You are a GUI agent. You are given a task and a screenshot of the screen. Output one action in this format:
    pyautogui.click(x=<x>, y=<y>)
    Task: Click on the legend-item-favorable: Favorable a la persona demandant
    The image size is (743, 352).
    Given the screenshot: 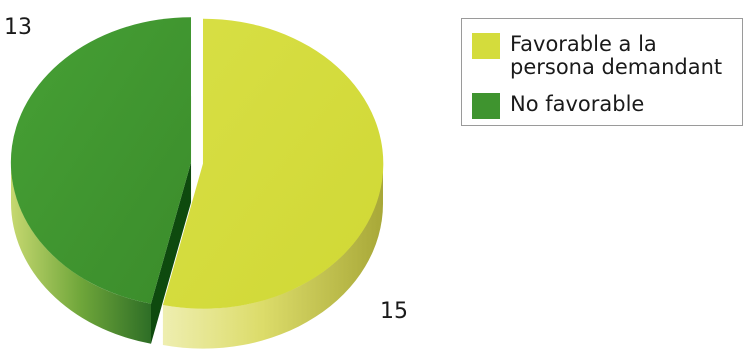 What is the action you would take?
    pyautogui.click(x=606, y=56)
    